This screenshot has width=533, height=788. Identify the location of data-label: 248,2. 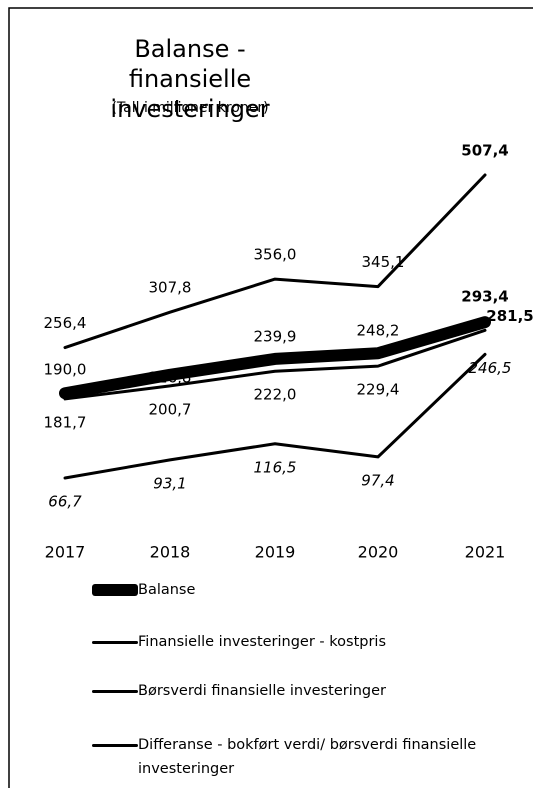
(378, 331).